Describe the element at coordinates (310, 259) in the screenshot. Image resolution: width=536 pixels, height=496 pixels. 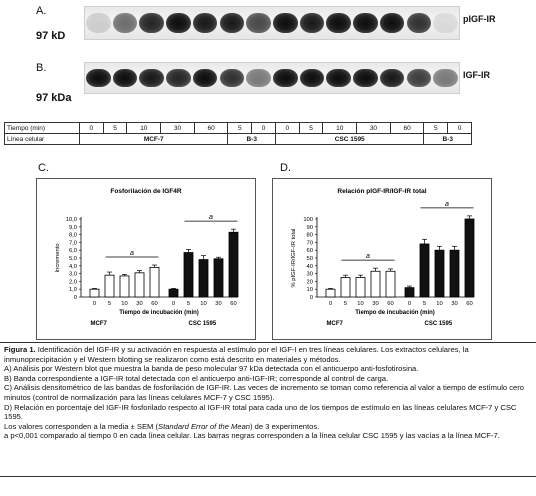
I see `chart-d-y-tick-label: 50` at that location.